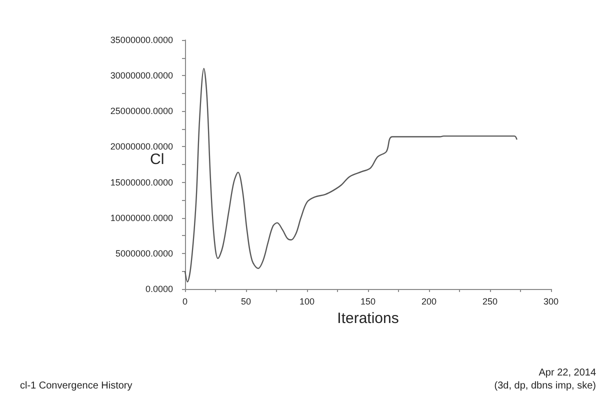 Image resolution: width=606 pixels, height=412 pixels. I want to click on x-tick-label: 100, so click(307, 301).